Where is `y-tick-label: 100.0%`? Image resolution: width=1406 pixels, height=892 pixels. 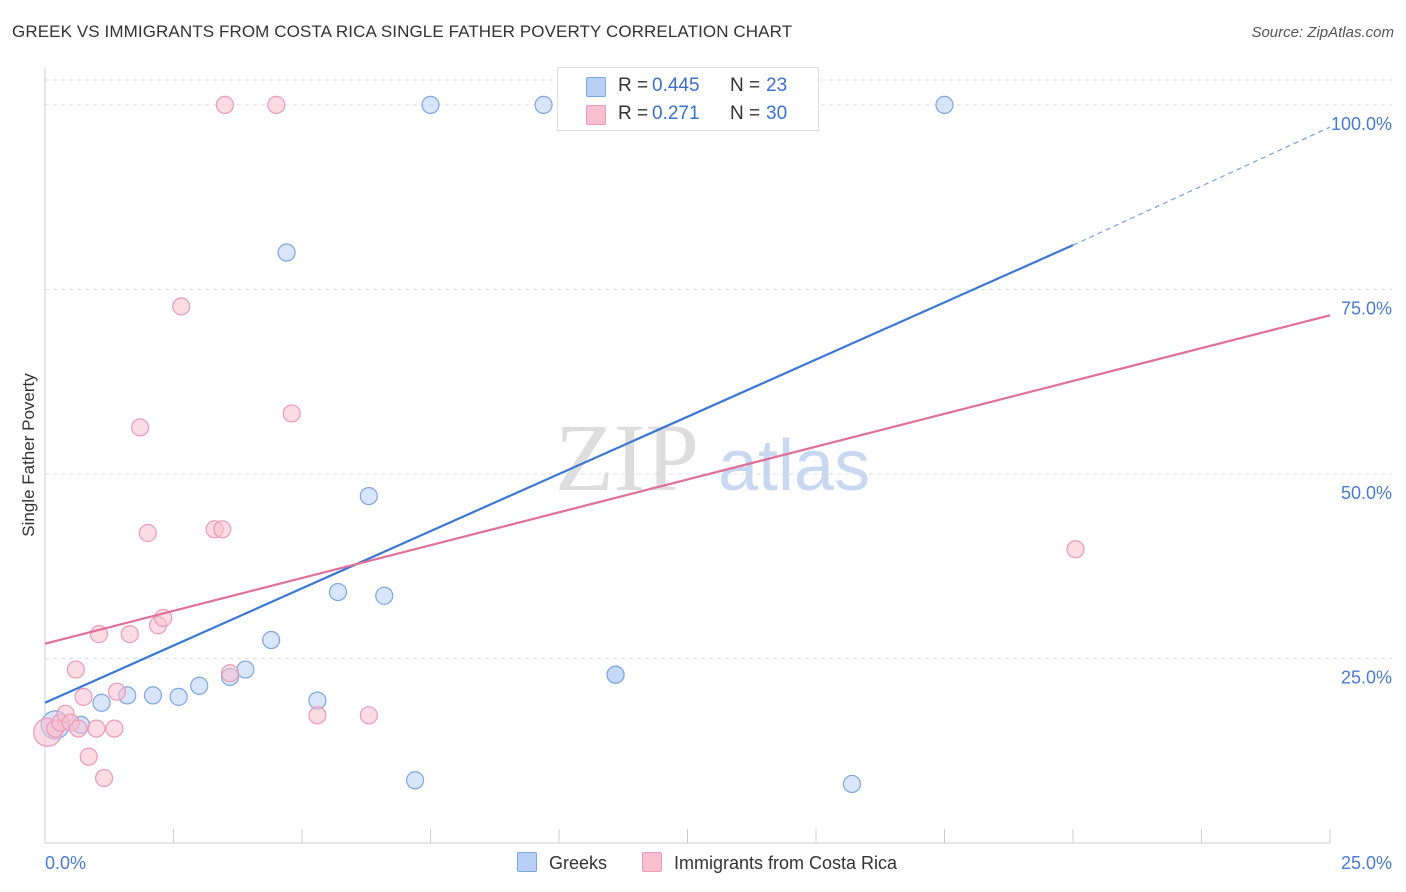
y-tick-label: 100.0% is located at coordinates (1361, 124).